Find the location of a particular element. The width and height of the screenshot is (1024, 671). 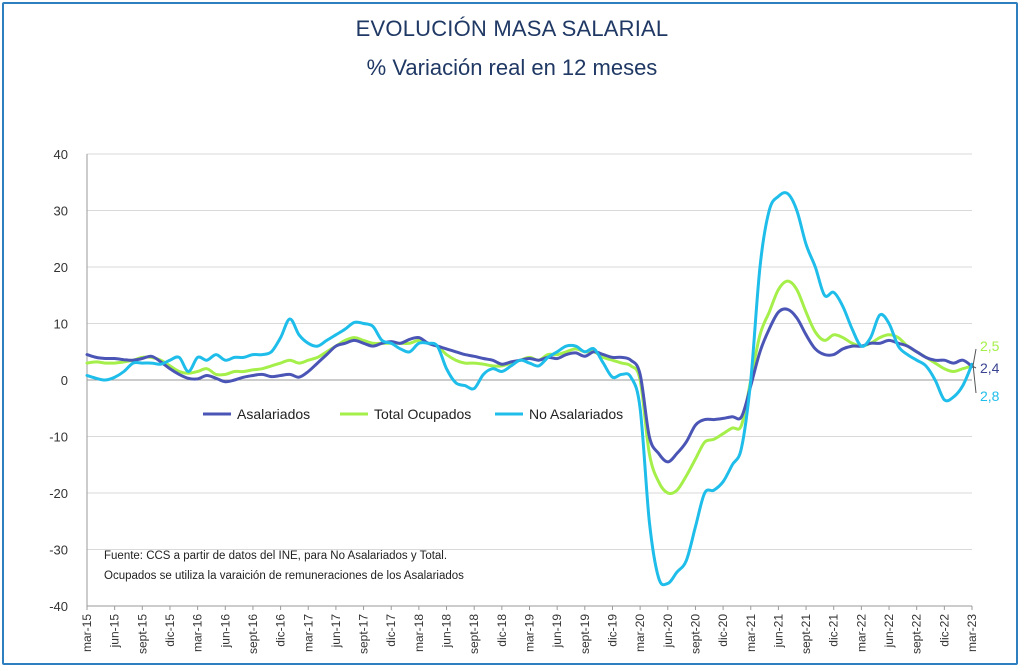

x-tick-label: jun-22 is located at coordinates (889, 631).